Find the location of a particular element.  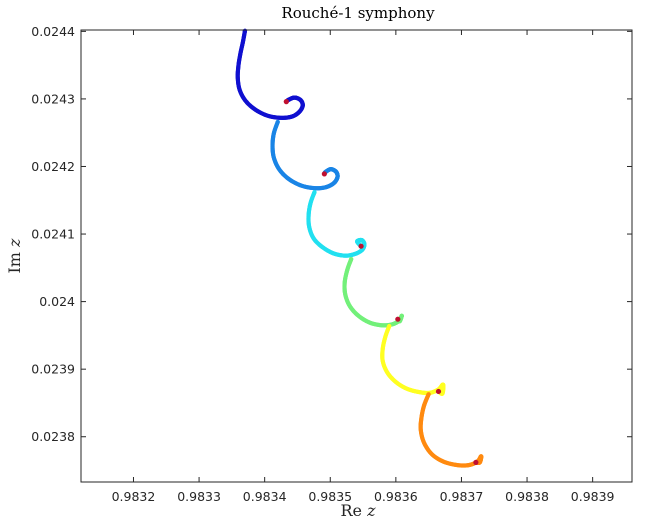

y-tick-label: 0.0241 is located at coordinates (53, 234).